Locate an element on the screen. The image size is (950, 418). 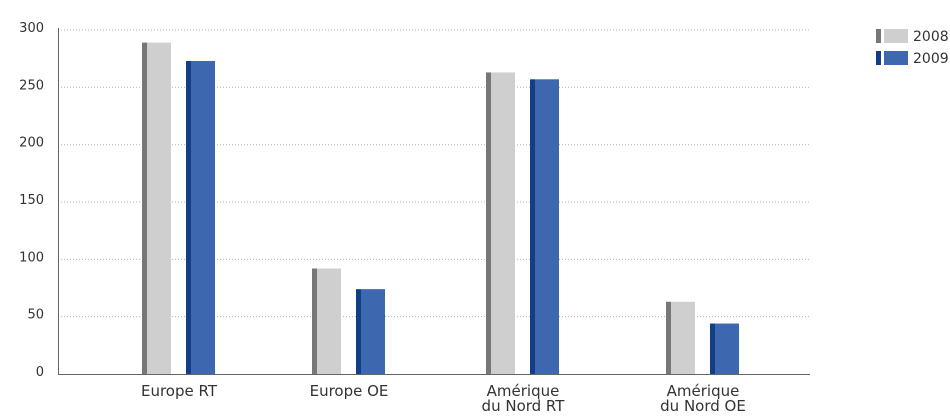
y-tick-label: 250 is located at coordinates (31, 85).